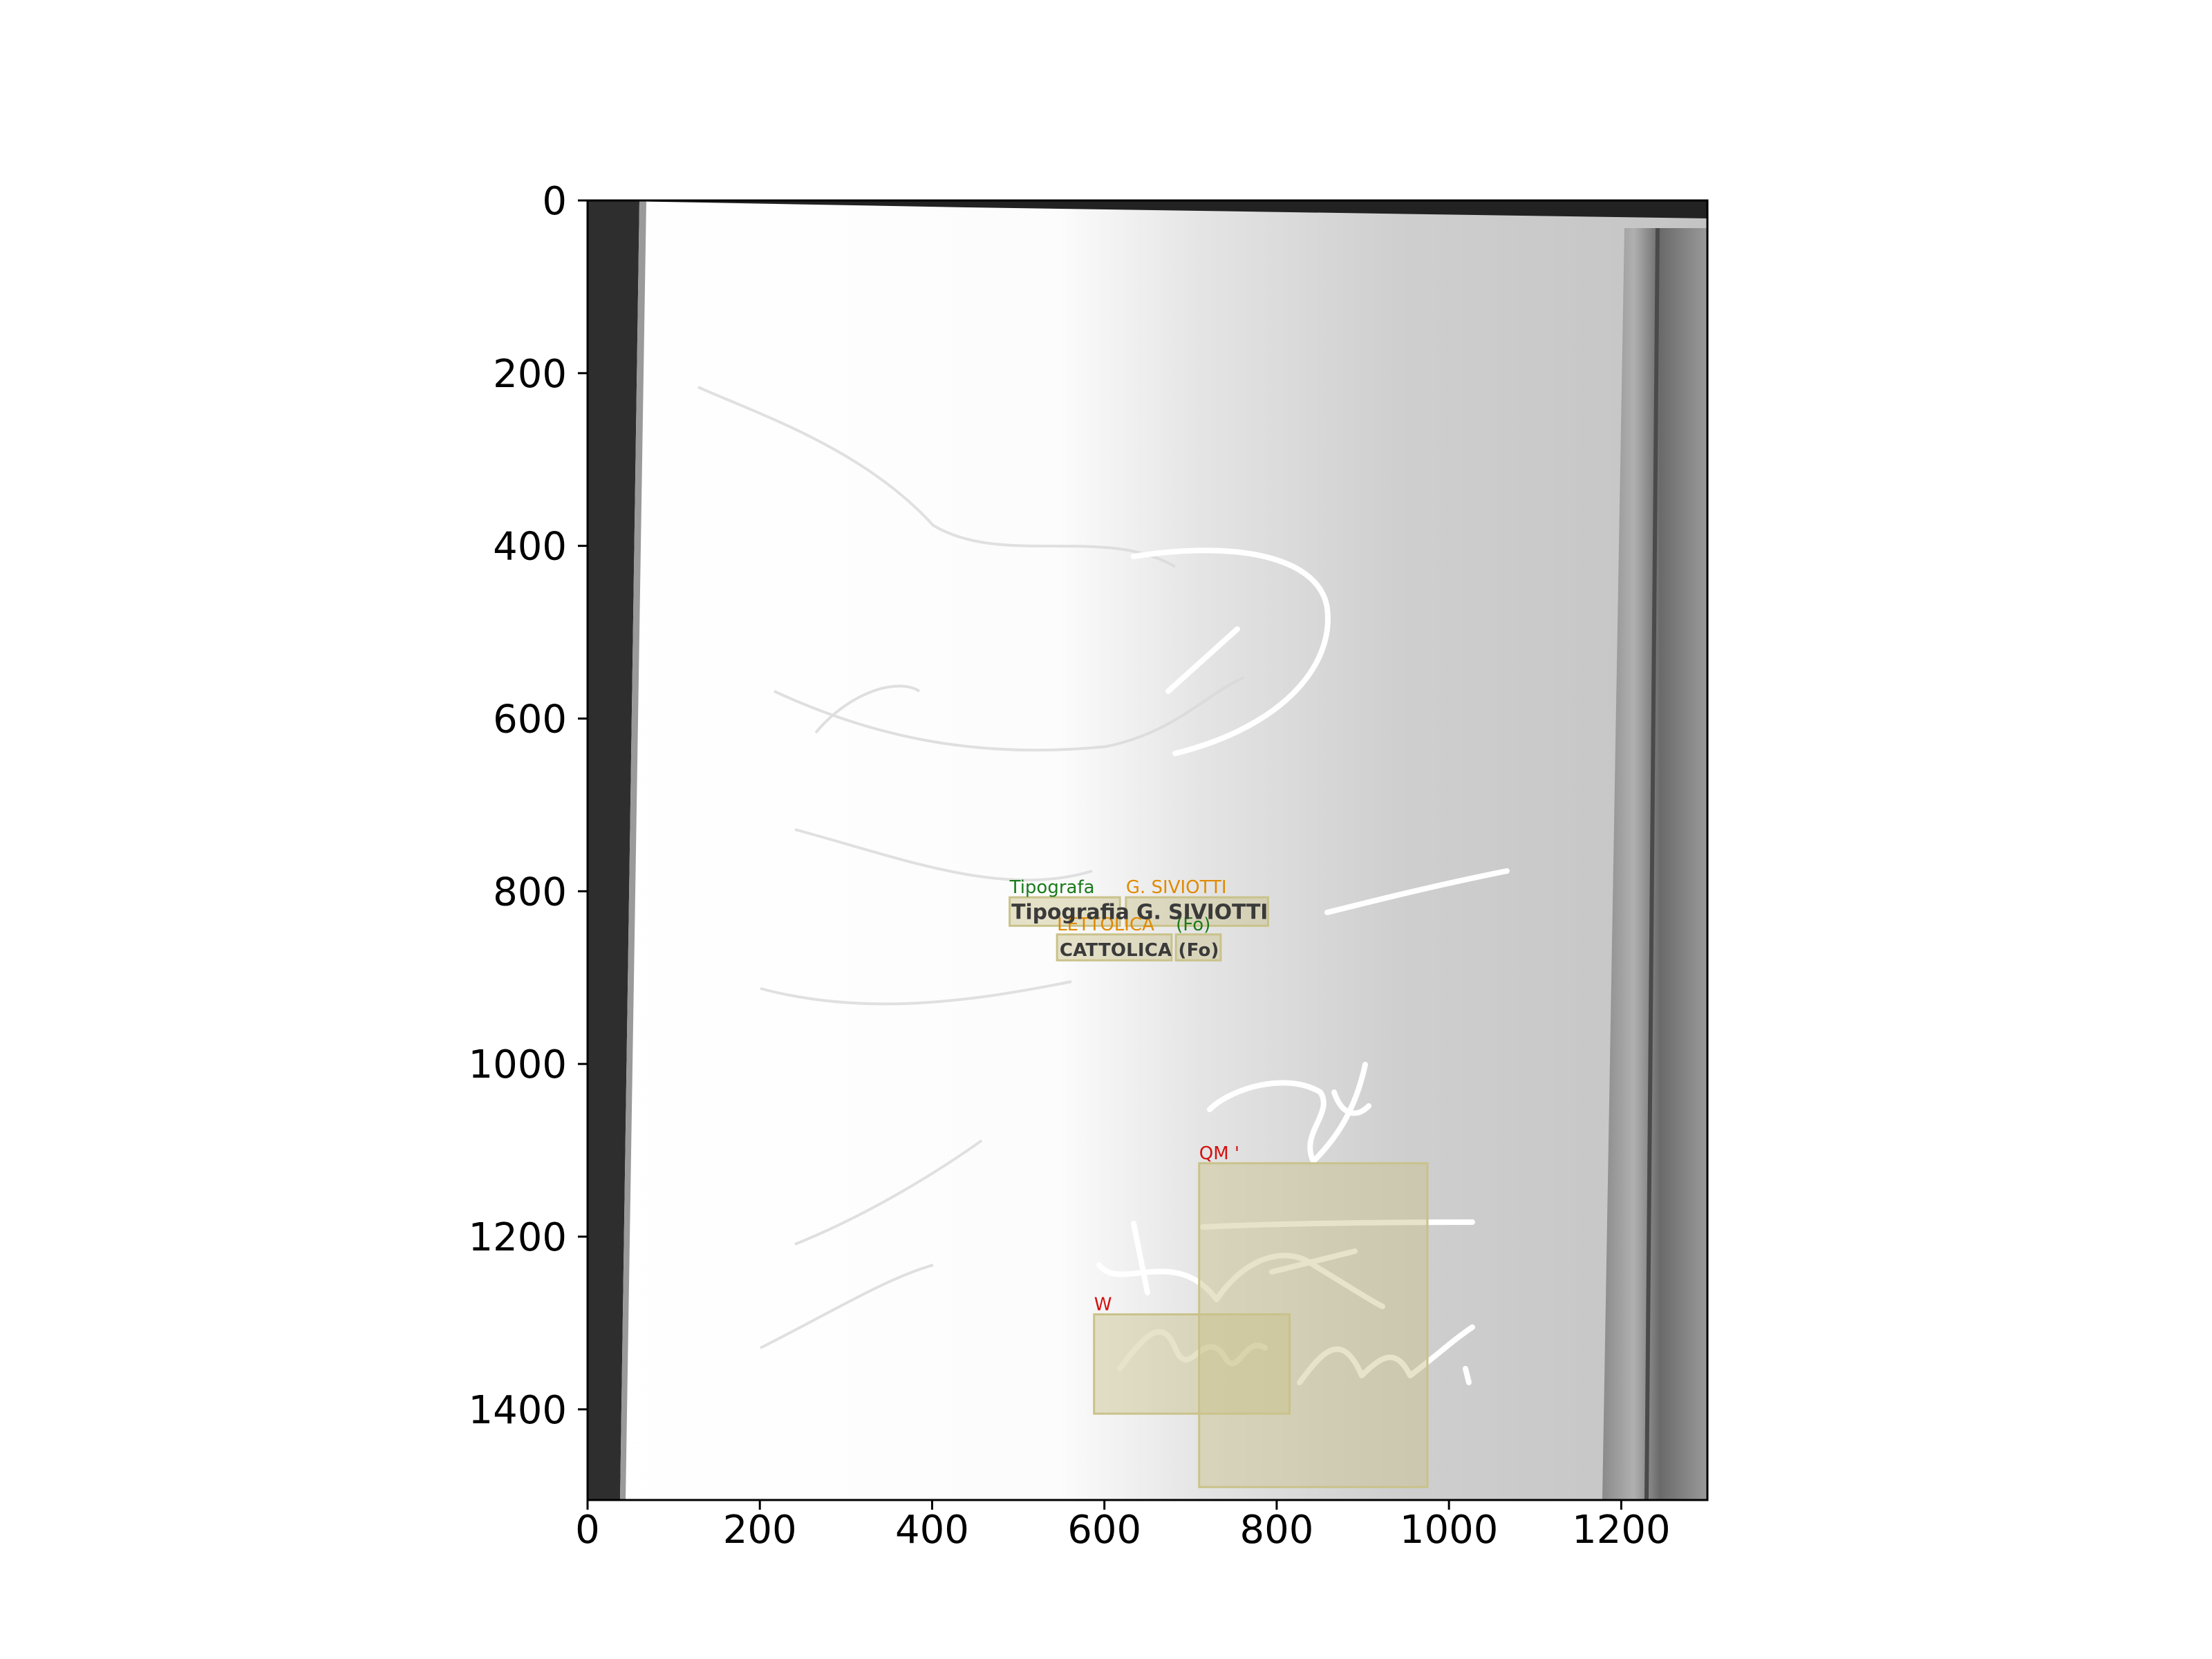 The image size is (2212, 1659). What do you see at coordinates (554, 201) in the screenshot?
I see `y-tick-label: 0` at bounding box center [554, 201].